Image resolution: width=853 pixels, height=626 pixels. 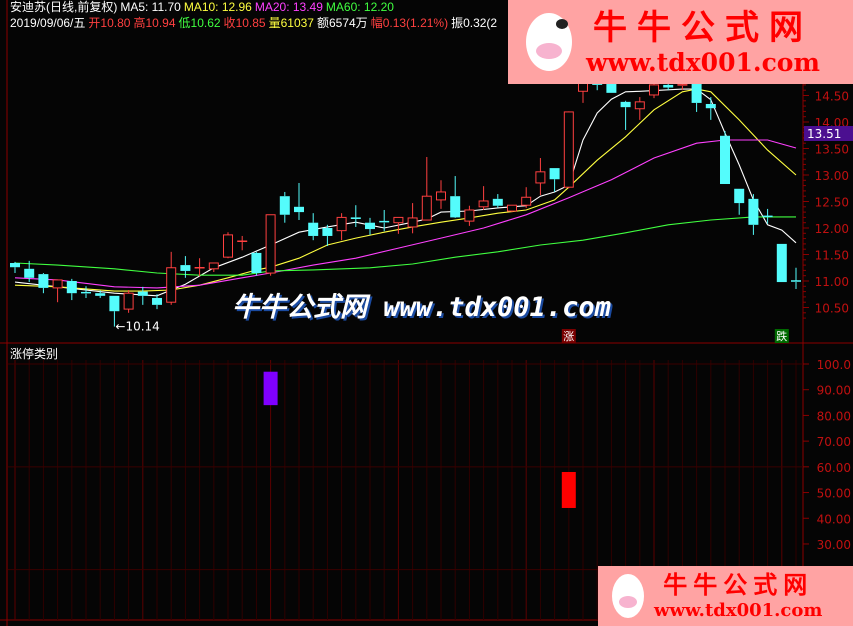 I want to click on price-tick-label: 14.50, so click(x=832, y=97).